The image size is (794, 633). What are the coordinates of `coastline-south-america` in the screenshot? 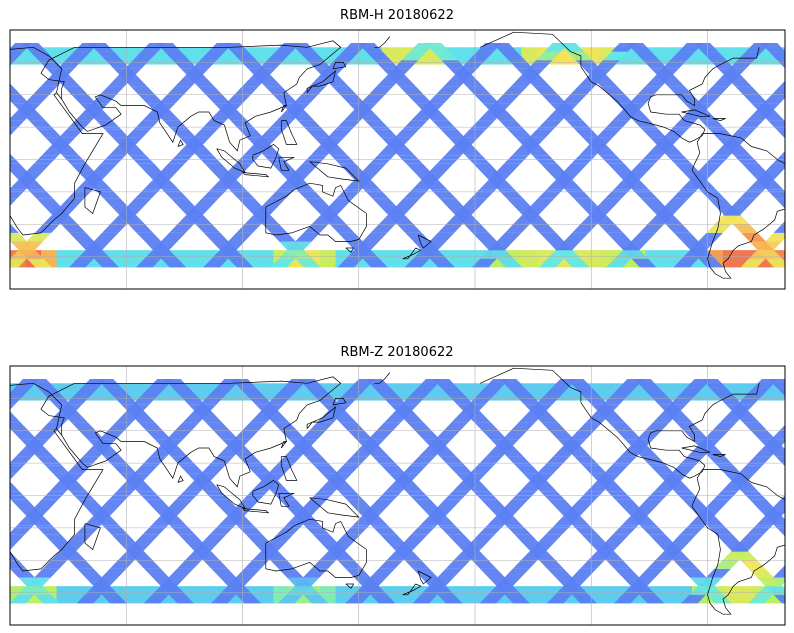 It's located at (743, 153).